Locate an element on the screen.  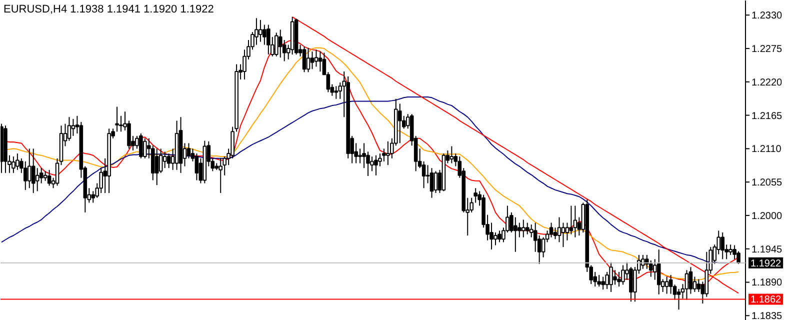
y-tick-label: 1.2110 is located at coordinates (767, 150).